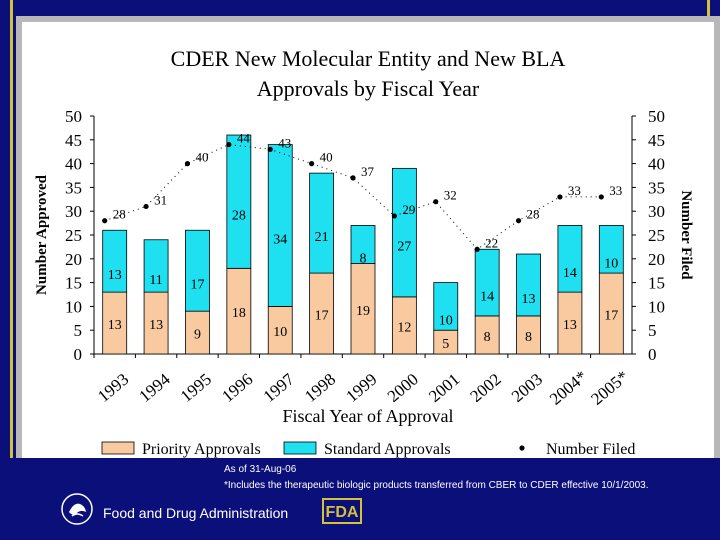 The image size is (720, 540). I want to click on label-priority-1997: 10, so click(280, 332).